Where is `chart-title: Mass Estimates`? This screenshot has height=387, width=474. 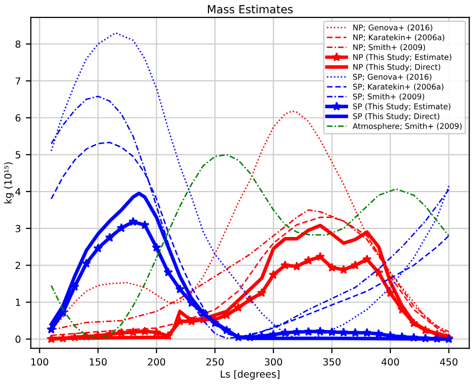
chart-title: Mass Estimates is located at coordinates (250, 9).